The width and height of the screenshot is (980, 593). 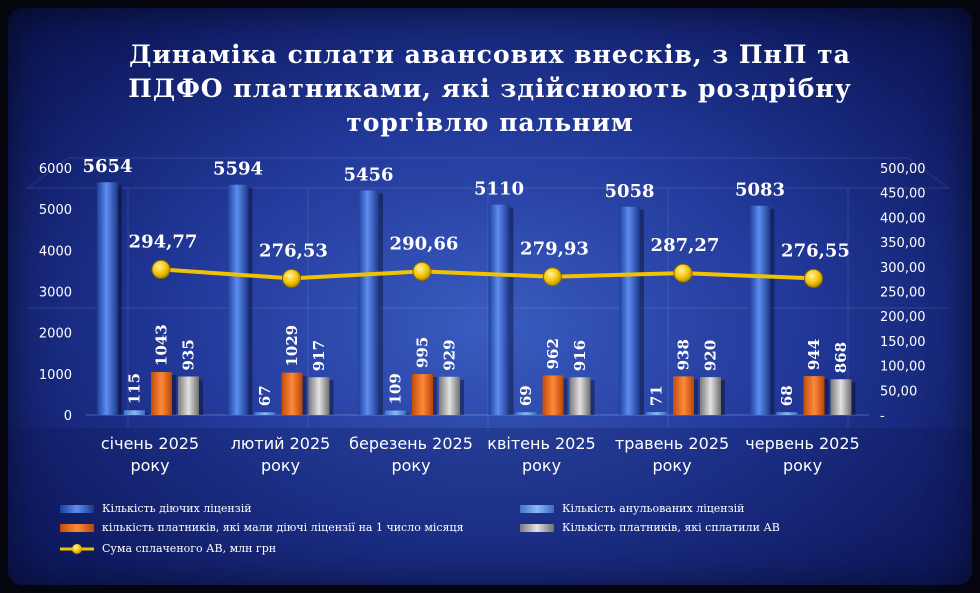 I want to click on y-right-tick-label: 100,00, so click(x=903, y=367).